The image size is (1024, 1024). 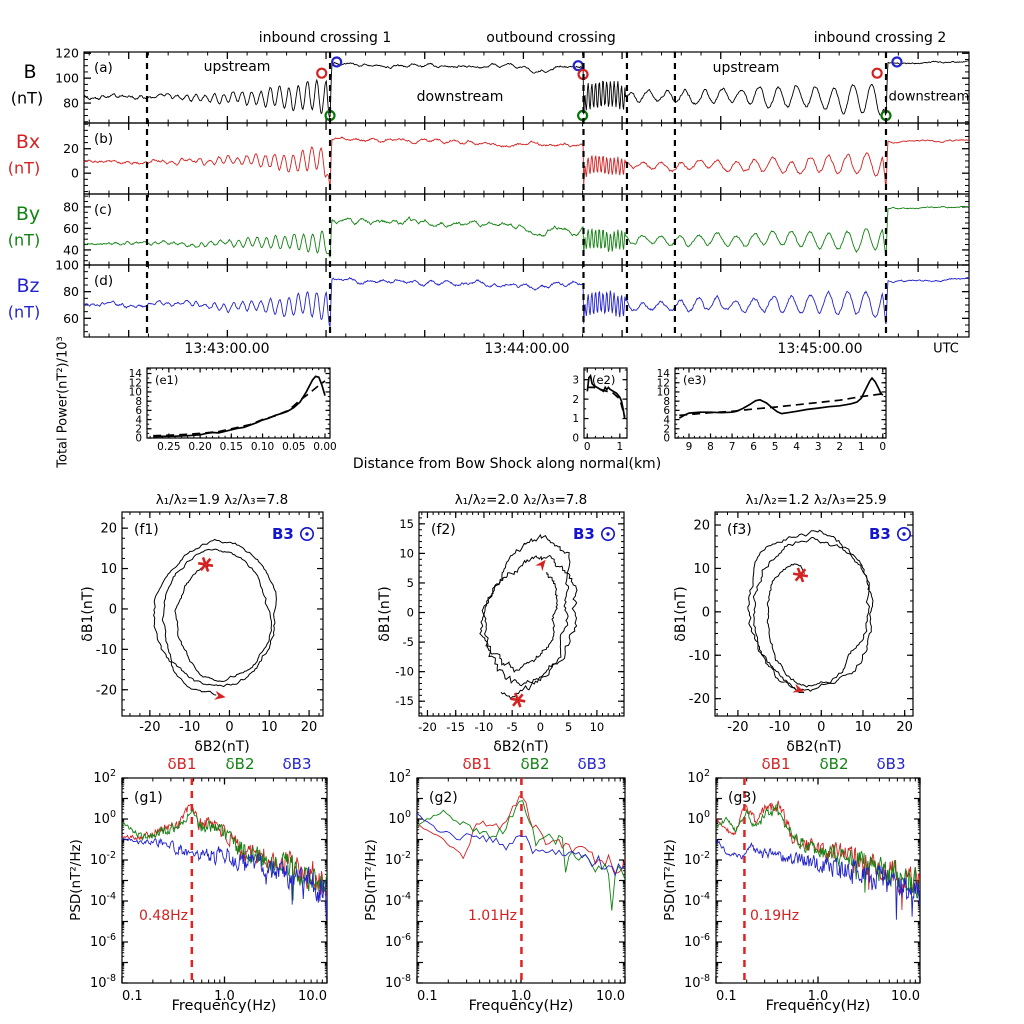 What do you see at coordinates (535, 764) in the screenshot?
I see `legend-db2-g2: δB2` at bounding box center [535, 764].